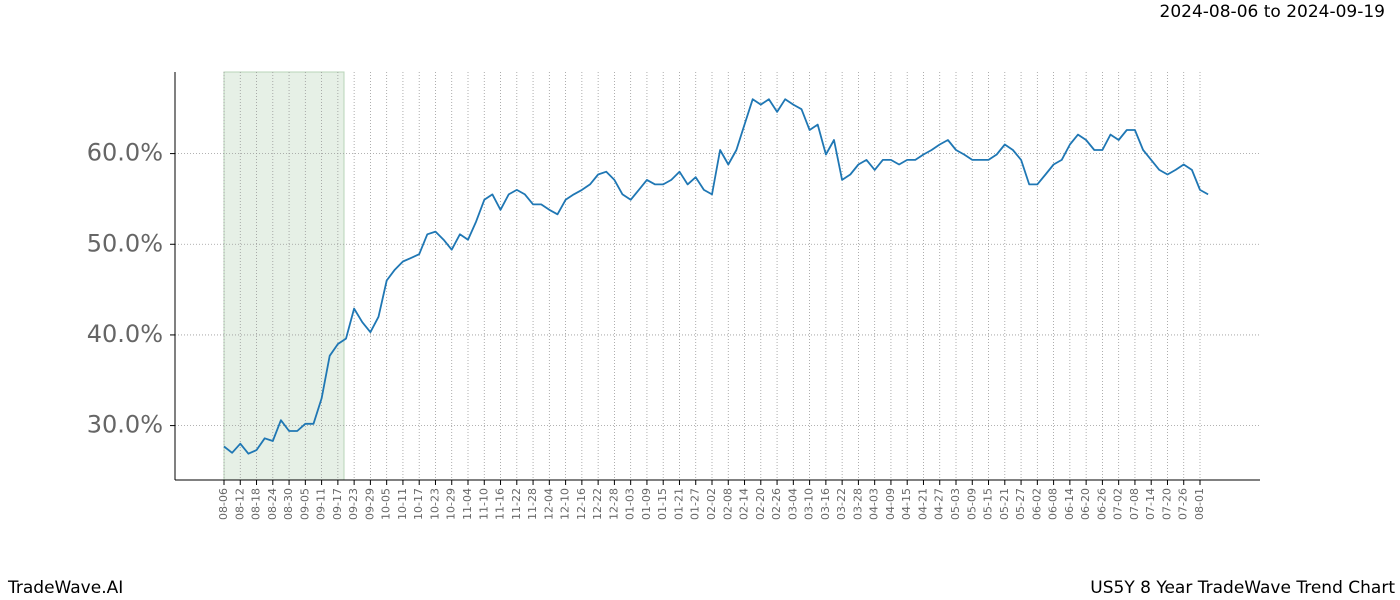  I want to click on x-tick-label: 11-04, so click(467, 504).